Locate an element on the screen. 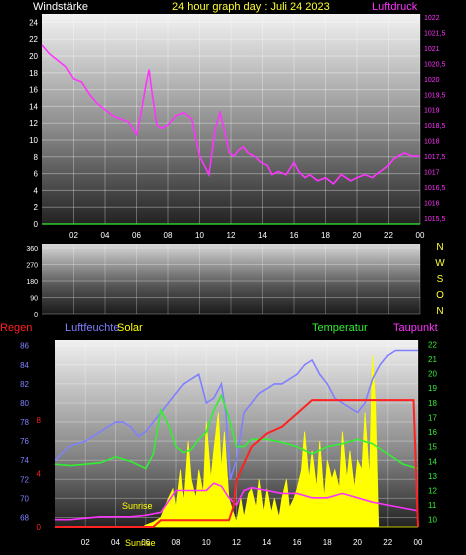 The image size is (466, 555). compass-label: S is located at coordinates (440, 279).